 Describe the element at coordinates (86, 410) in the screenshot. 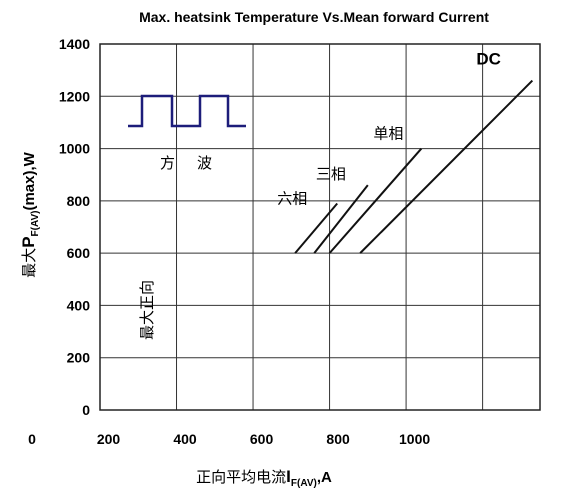

I see `y-tick-label-0: 0` at that location.